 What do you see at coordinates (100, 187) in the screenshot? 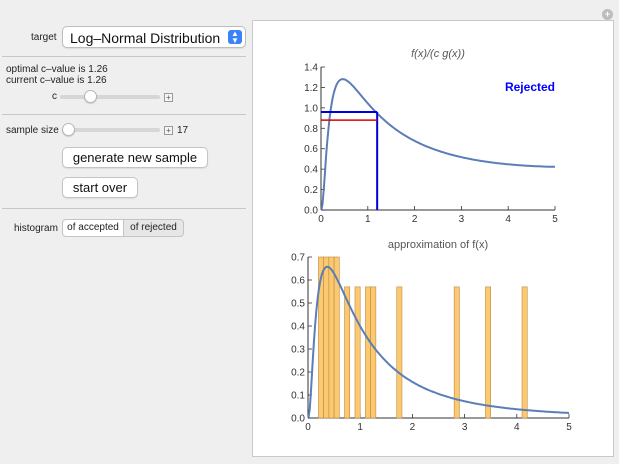
I see `start-over-button: start over` at bounding box center [100, 187].